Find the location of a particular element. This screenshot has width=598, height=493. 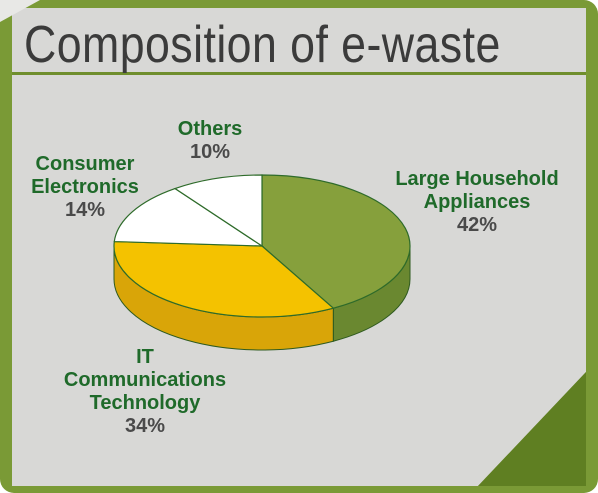

it-name-line3: Technology is located at coordinates (145, 403).